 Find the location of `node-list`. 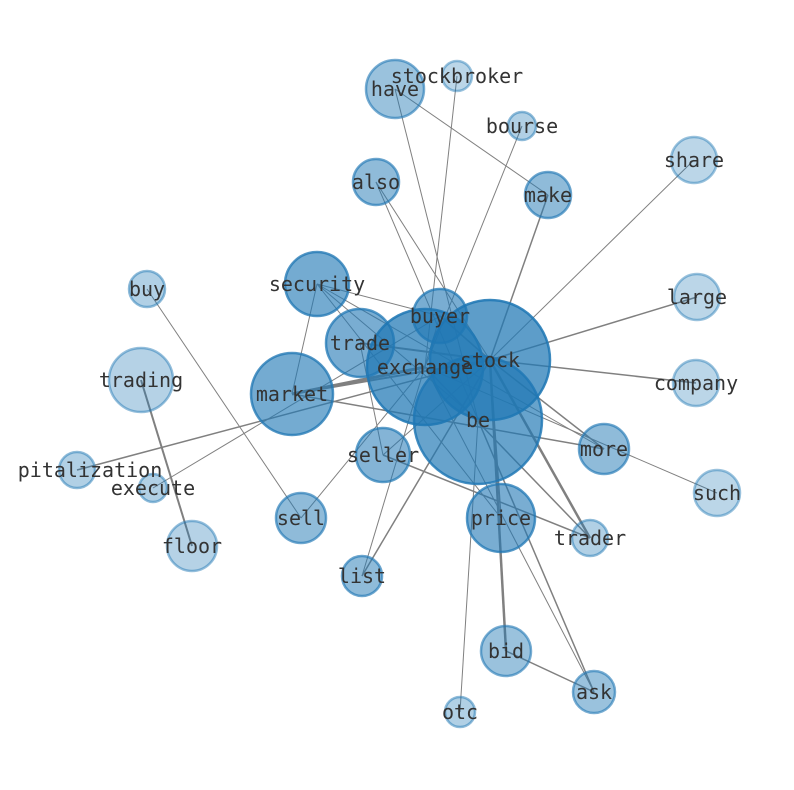

node-list is located at coordinates (362, 576).